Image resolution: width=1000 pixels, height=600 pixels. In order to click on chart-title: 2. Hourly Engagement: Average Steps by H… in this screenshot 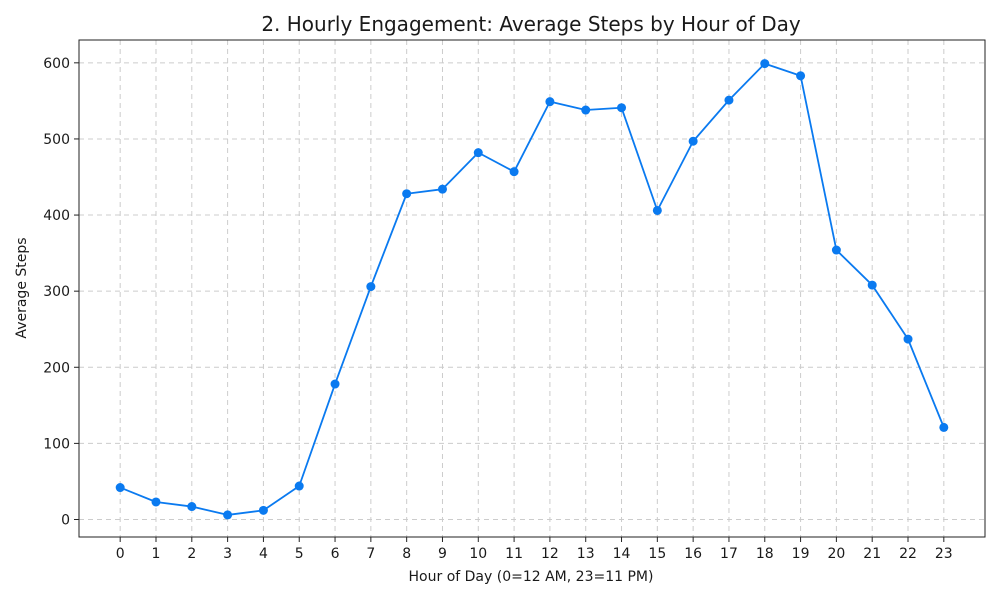, I will do `click(531, 24)`.